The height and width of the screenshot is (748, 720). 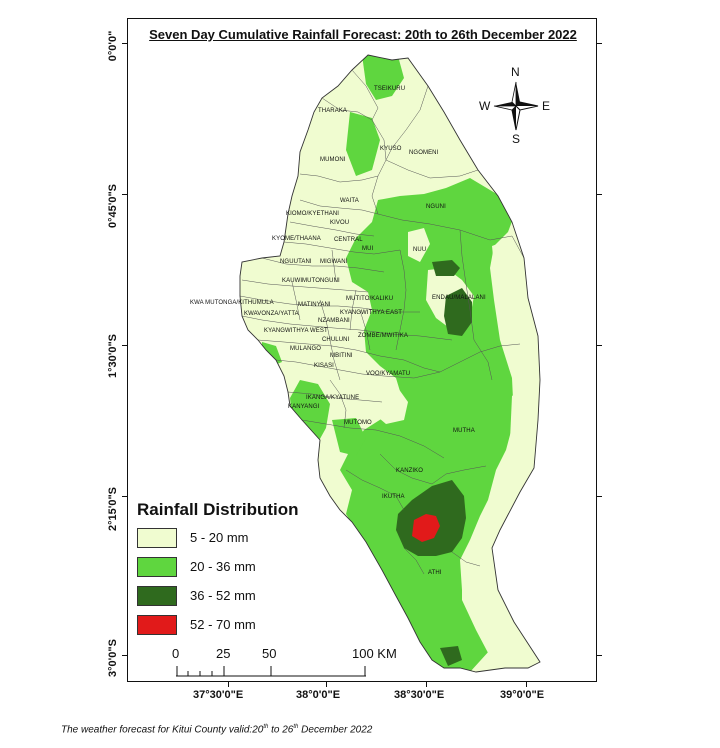 I want to click on north-arrow: N S E W, so click(x=516, y=106).